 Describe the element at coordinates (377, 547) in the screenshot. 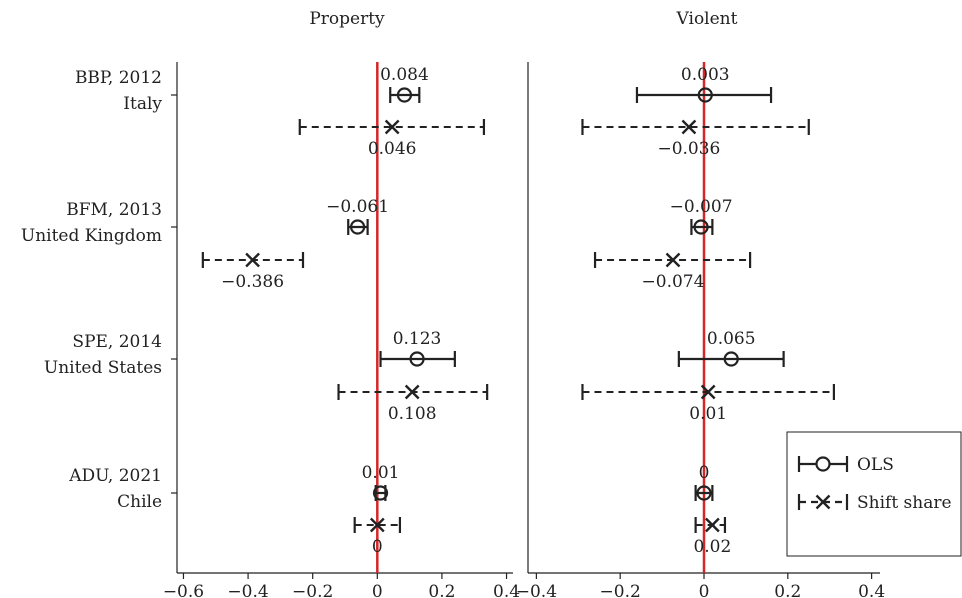

I see `shift-share-value-label: 0` at that location.